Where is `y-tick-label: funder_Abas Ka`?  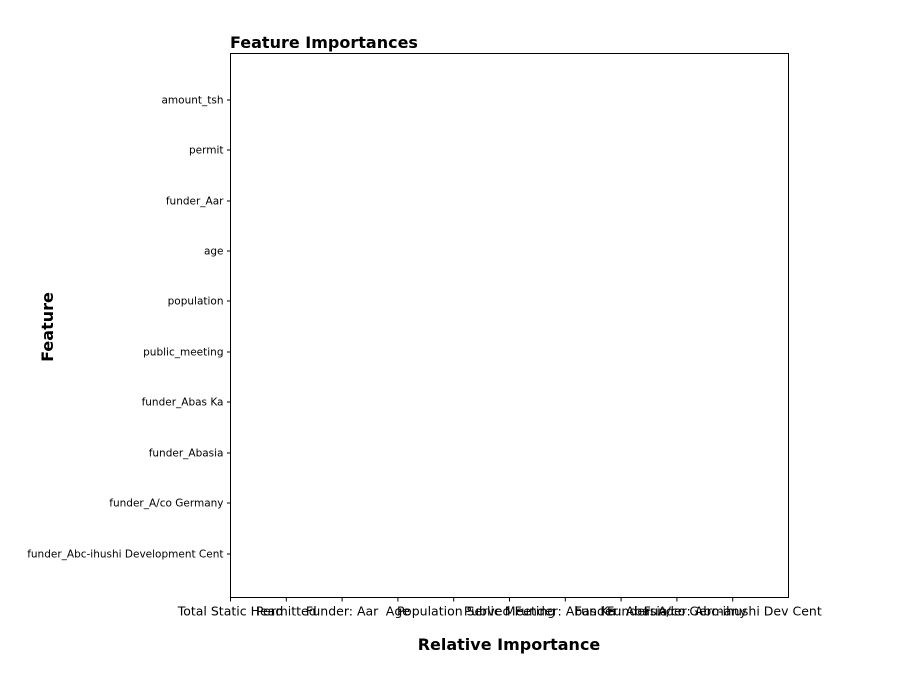
y-tick-label: funder_Abas Ka is located at coordinates (183, 403).